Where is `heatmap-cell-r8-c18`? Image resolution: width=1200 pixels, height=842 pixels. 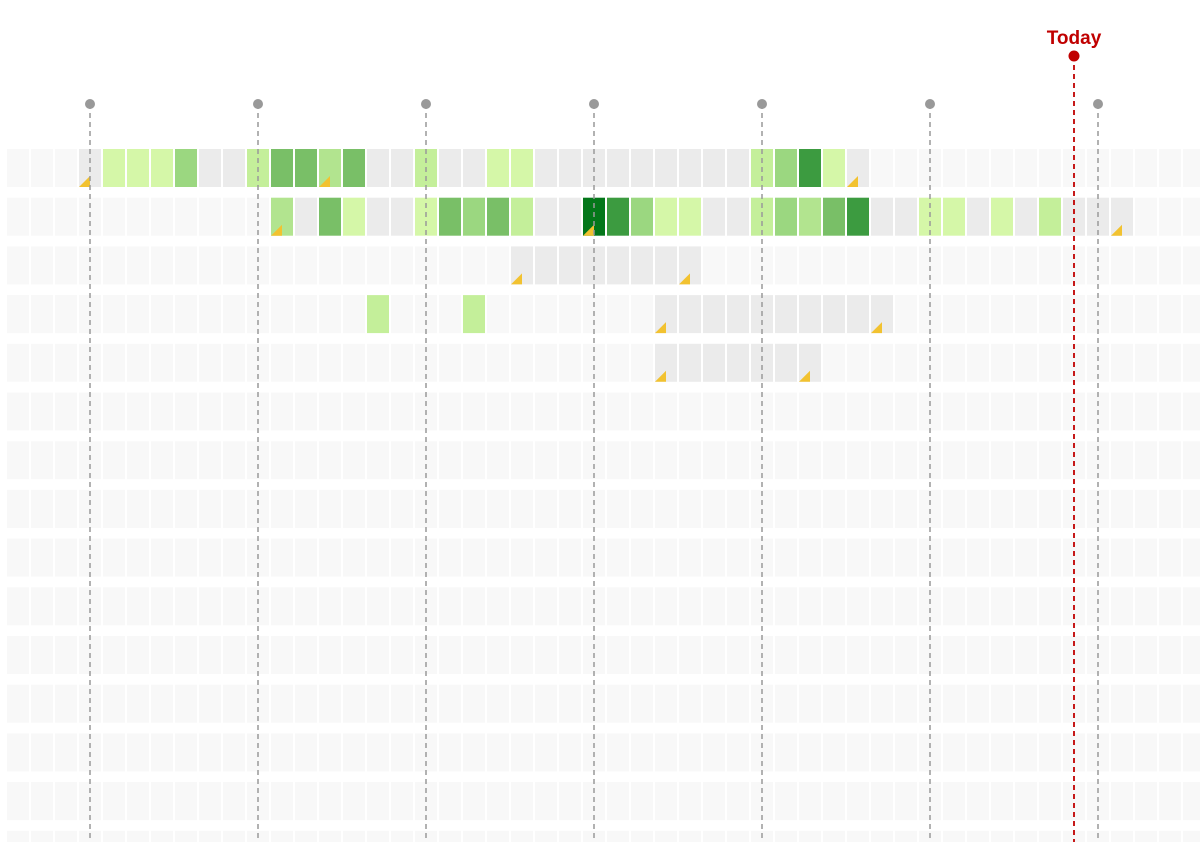 heatmap-cell-r8-c18 is located at coordinates (450, 557).